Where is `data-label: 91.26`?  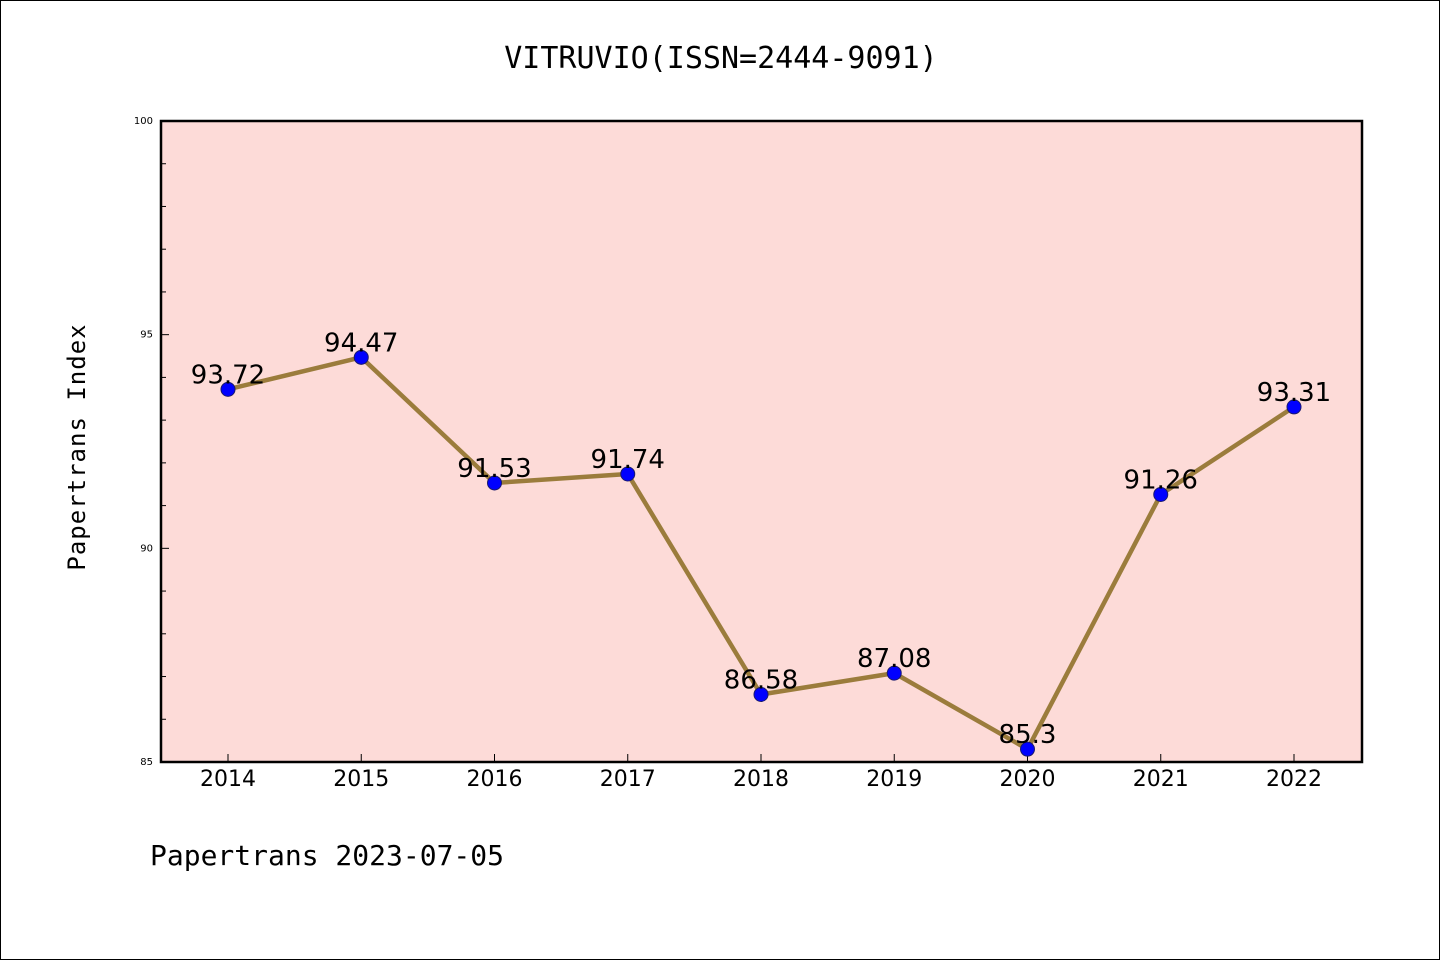
data-label: 91.26 is located at coordinates (1161, 480).